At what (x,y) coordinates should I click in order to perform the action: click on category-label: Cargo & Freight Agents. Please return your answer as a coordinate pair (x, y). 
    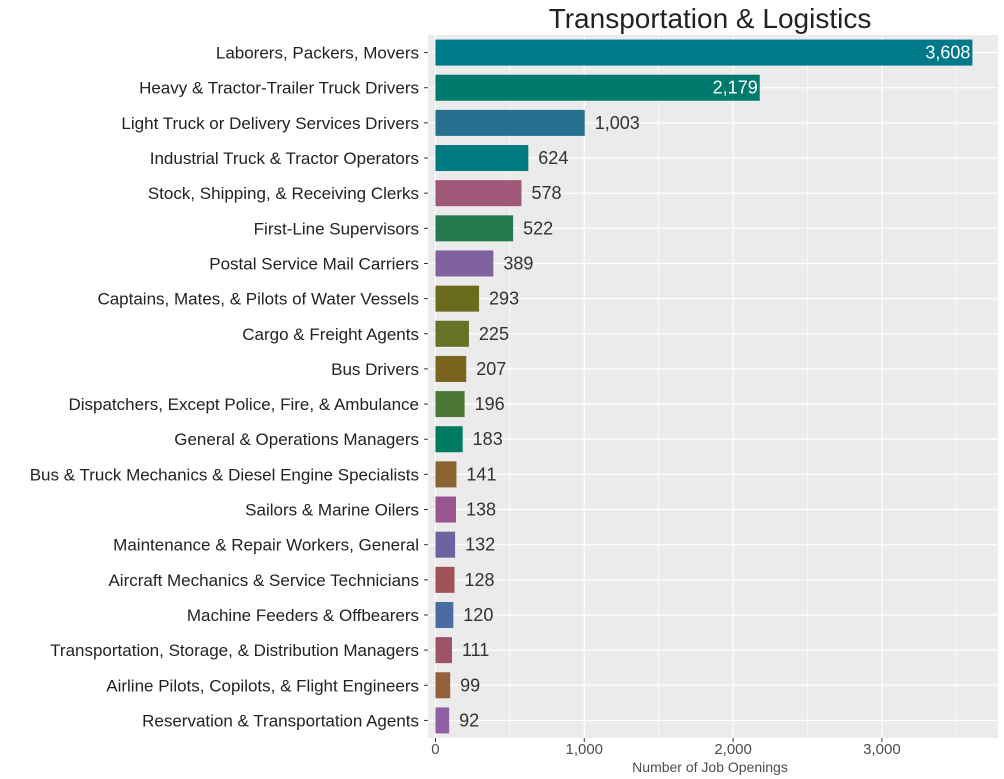
    Looking at the image, I should click on (330, 334).